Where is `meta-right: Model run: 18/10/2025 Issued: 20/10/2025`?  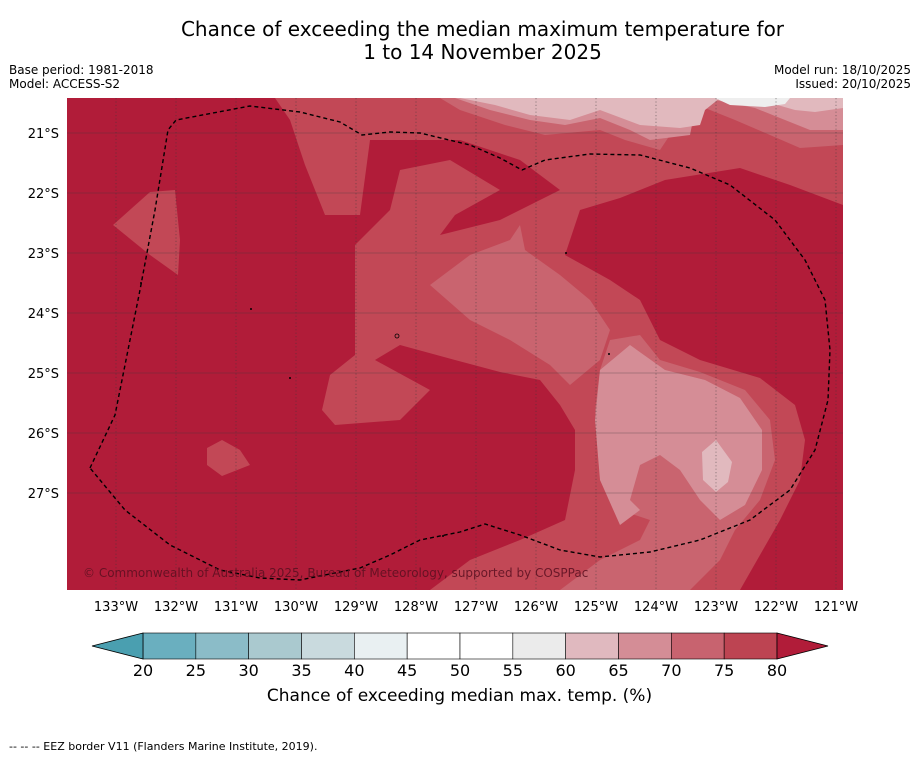
meta-right: Model run: 18/10/2025 Issued: 20/10/2025 is located at coordinates (842, 77).